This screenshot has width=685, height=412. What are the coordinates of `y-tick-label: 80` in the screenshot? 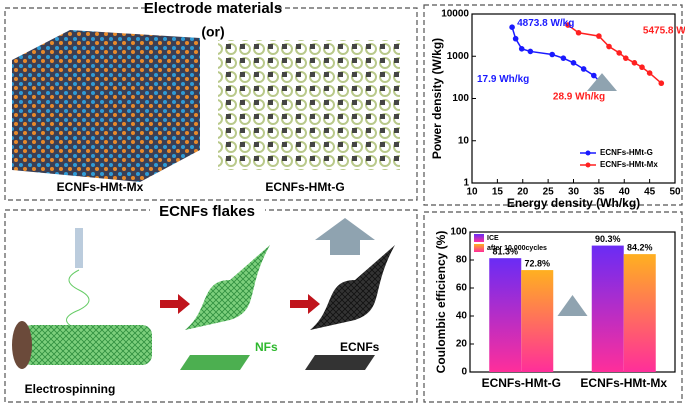 It's located at (462, 260).